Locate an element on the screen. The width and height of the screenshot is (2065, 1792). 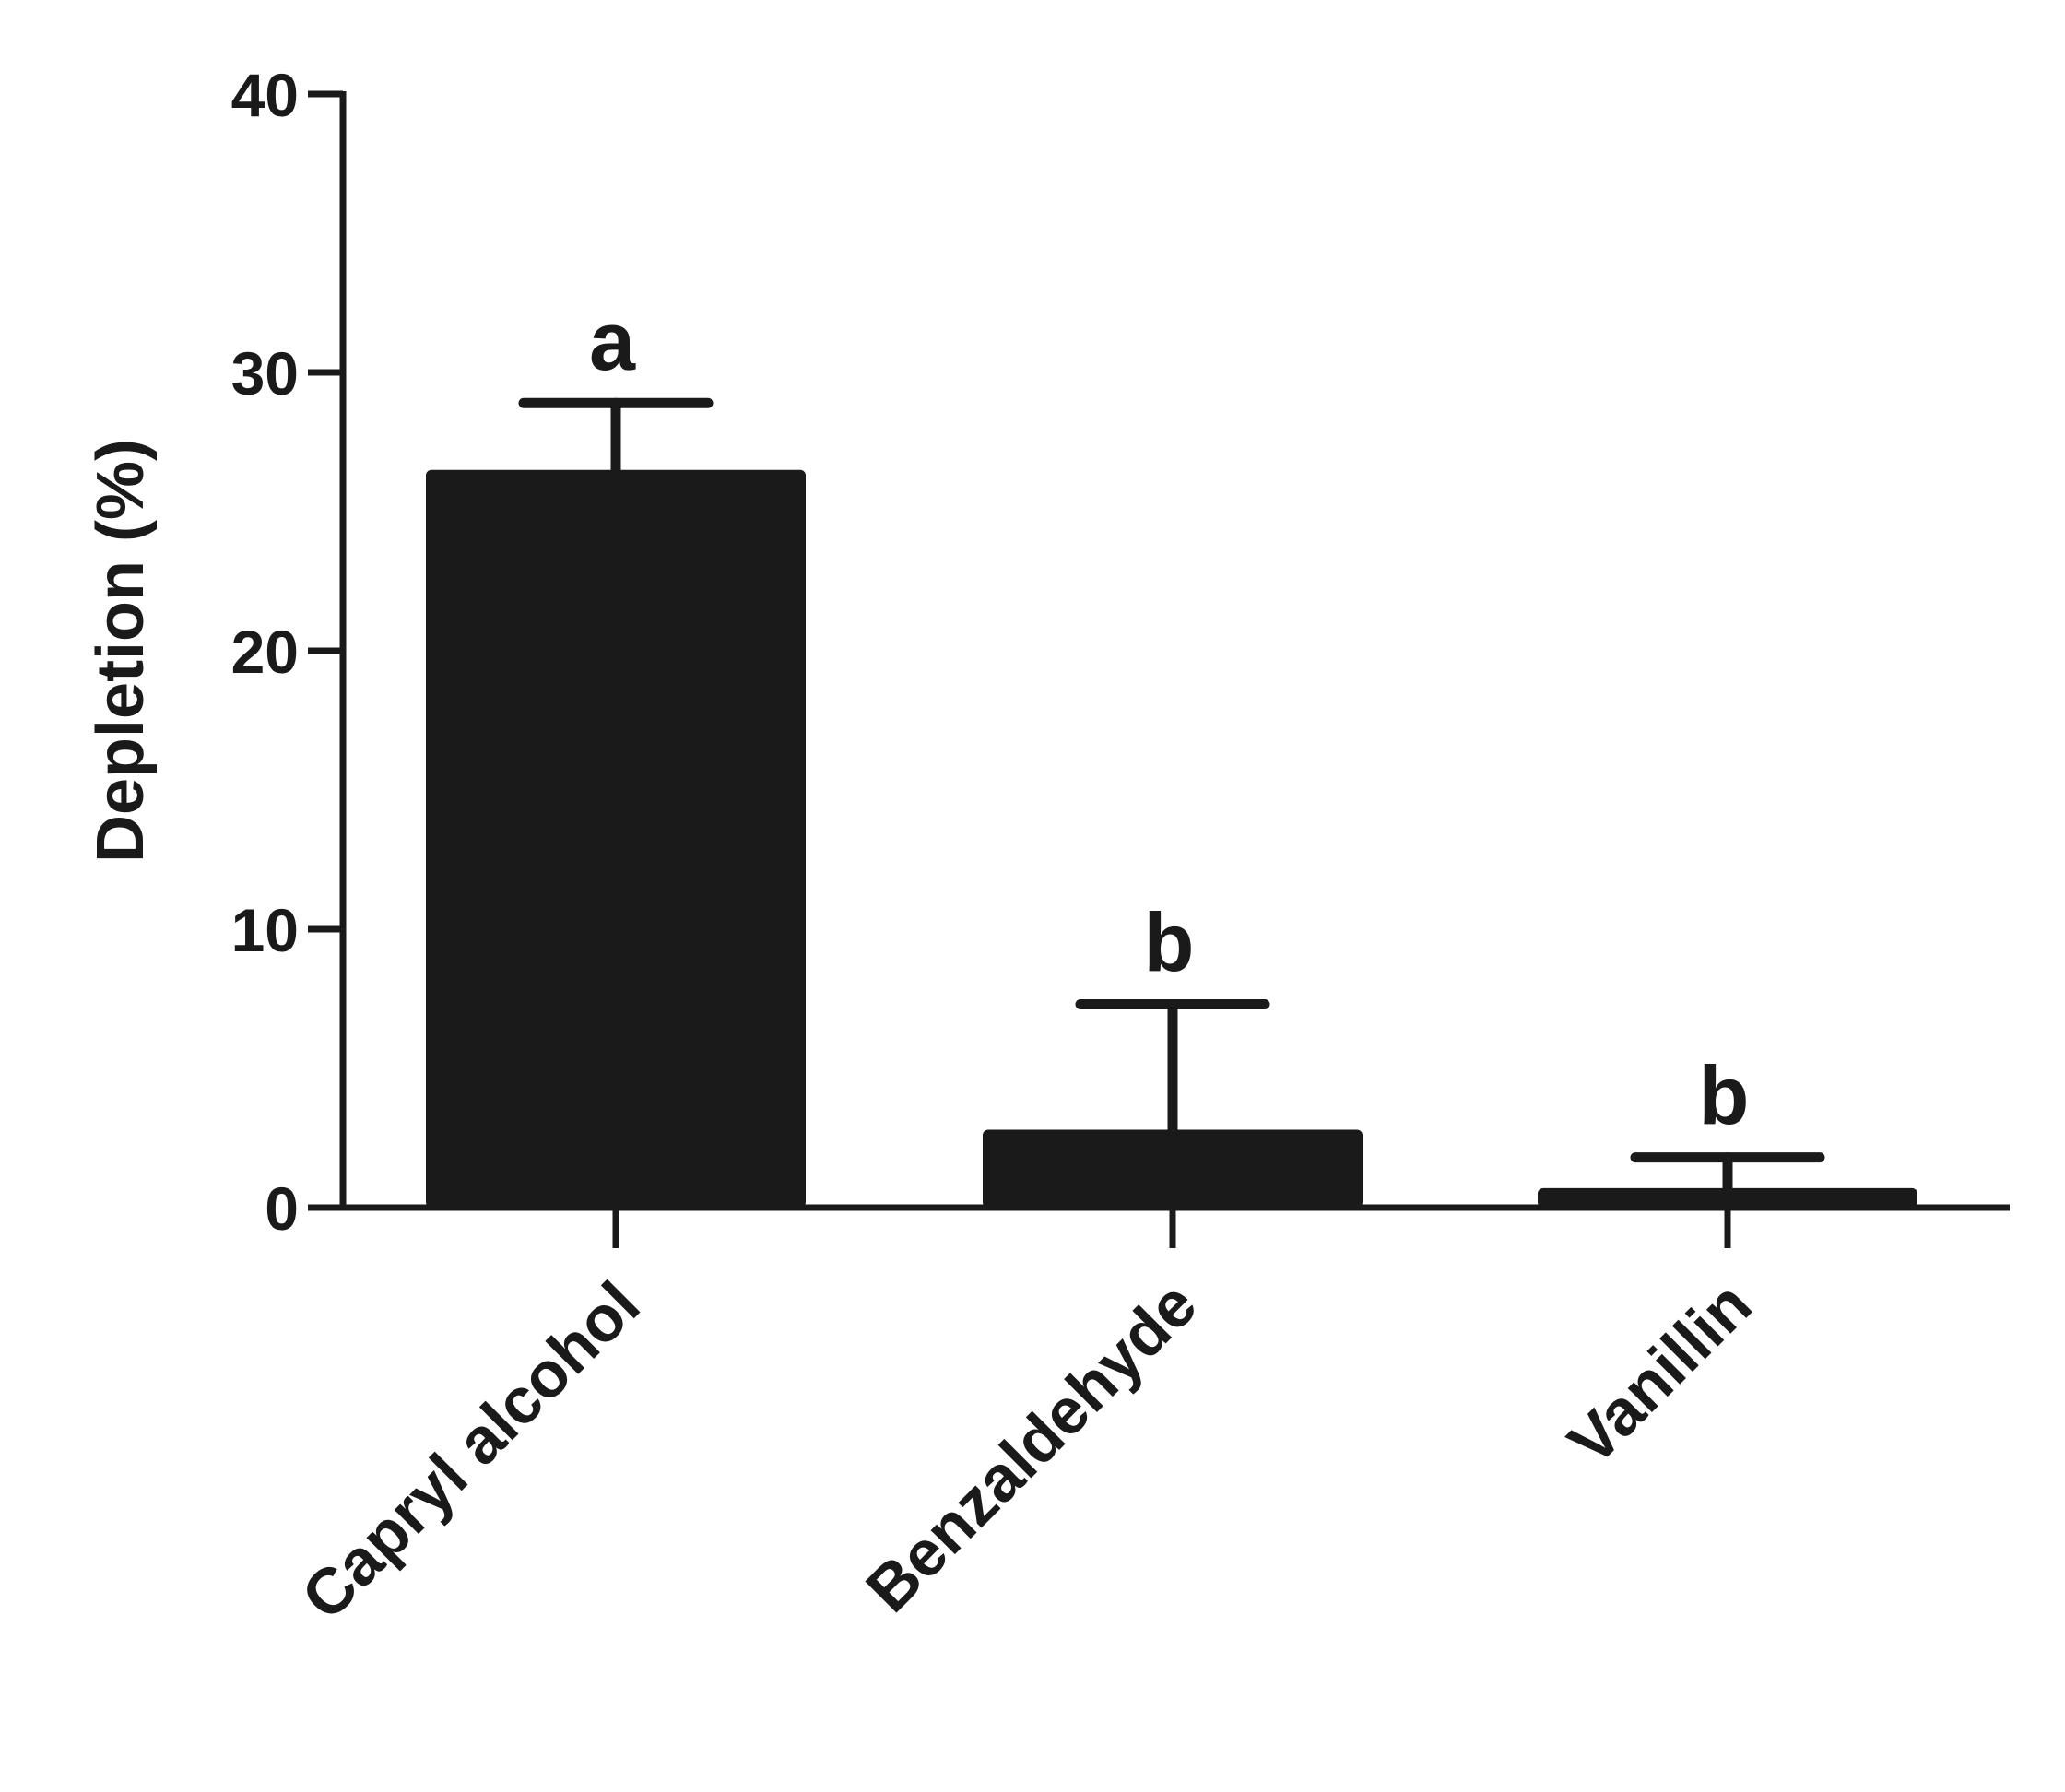
significance-letter: a is located at coordinates (612, 342).